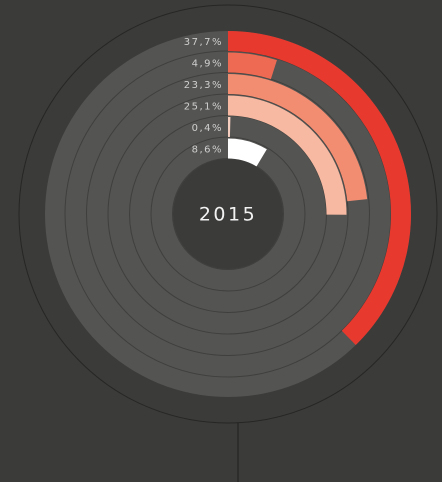 This screenshot has height=482, width=442. I want to click on value-label: 4,9%, so click(207, 64).